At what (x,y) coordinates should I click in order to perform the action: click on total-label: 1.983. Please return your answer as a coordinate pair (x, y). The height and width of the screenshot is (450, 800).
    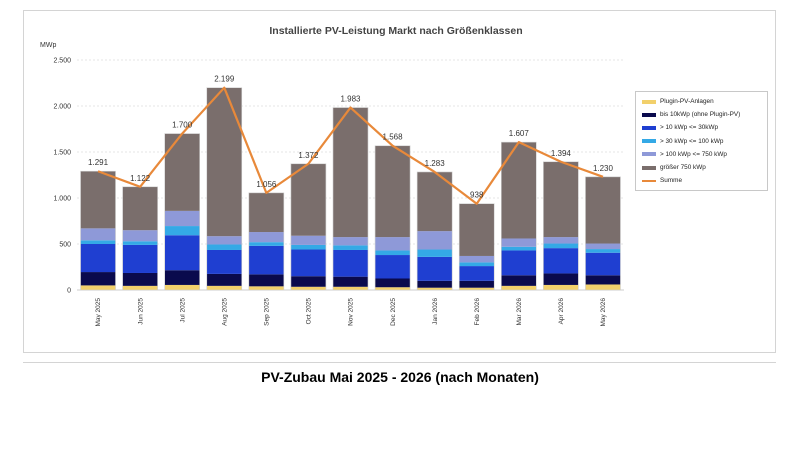
    Looking at the image, I should click on (350, 99).